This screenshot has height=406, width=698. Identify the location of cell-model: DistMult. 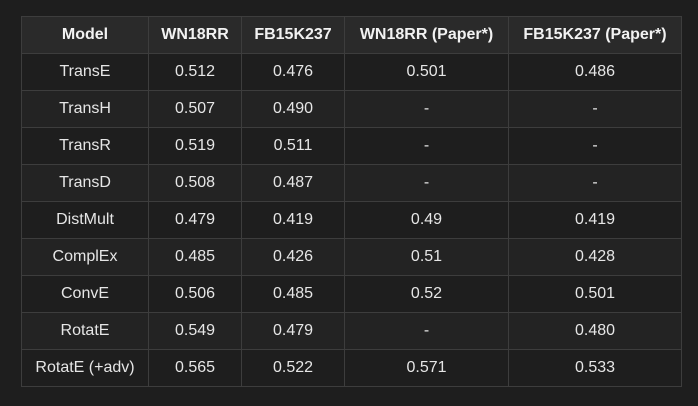
(85, 220).